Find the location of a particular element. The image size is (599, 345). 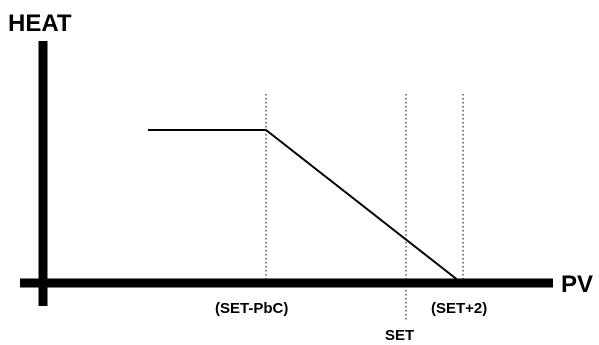

y-axis-label: HEAT is located at coordinates (40, 23).